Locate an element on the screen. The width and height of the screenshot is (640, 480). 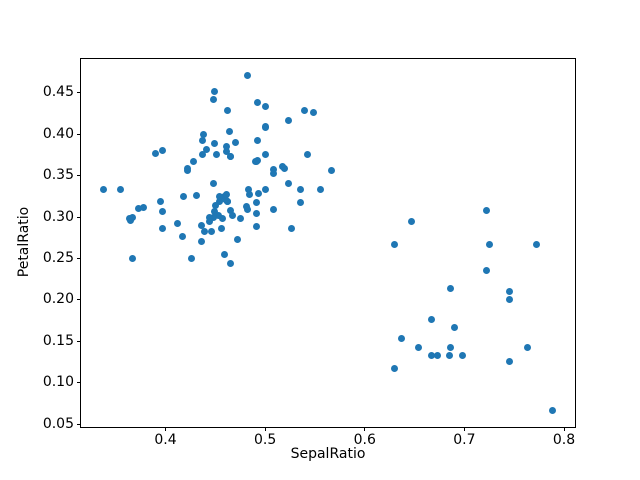
x-tick-label: 0.6 is located at coordinates (364, 440).